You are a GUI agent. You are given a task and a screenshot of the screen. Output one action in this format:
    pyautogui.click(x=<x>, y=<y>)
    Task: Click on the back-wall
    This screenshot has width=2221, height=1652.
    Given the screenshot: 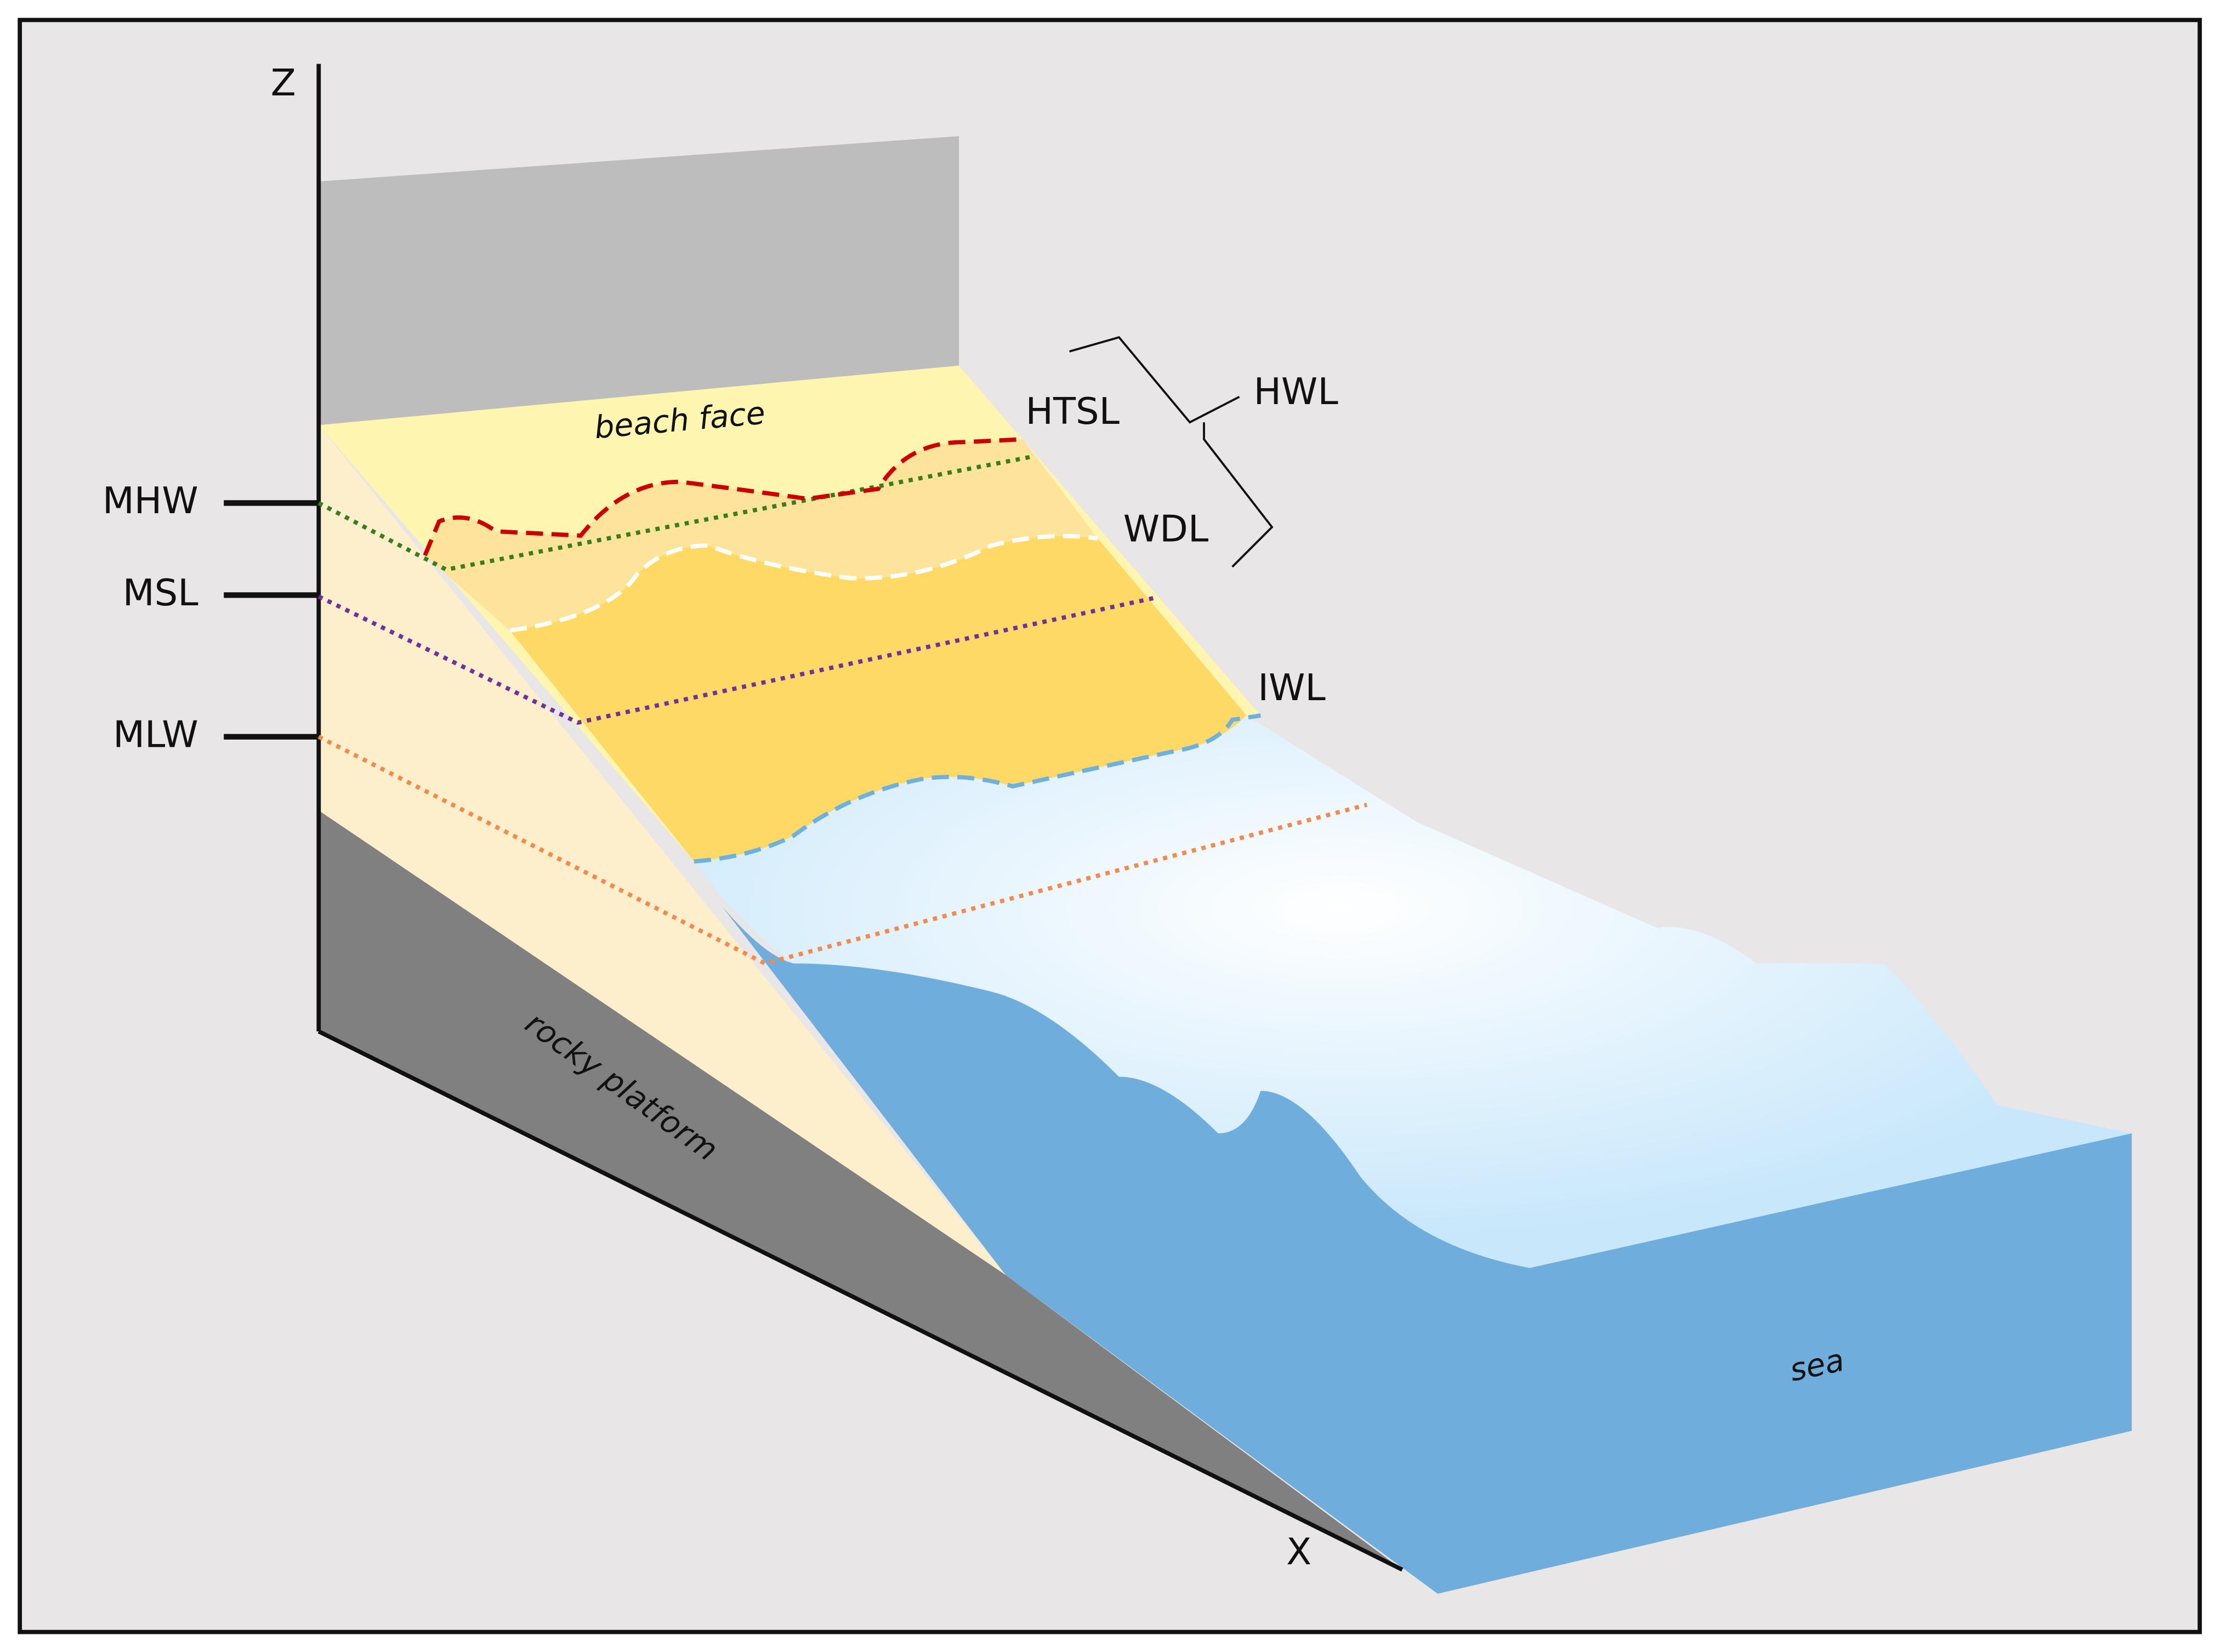 What is the action you would take?
    pyautogui.click(x=639, y=280)
    